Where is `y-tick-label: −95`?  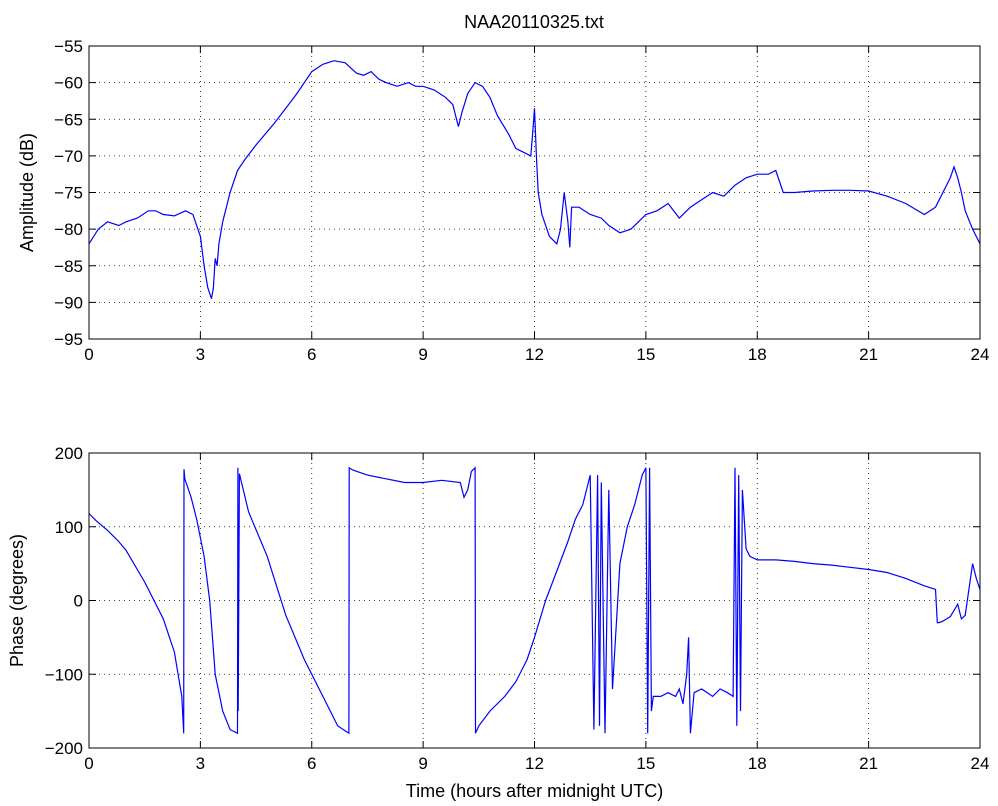 y-tick-label: −95 is located at coordinates (68, 339).